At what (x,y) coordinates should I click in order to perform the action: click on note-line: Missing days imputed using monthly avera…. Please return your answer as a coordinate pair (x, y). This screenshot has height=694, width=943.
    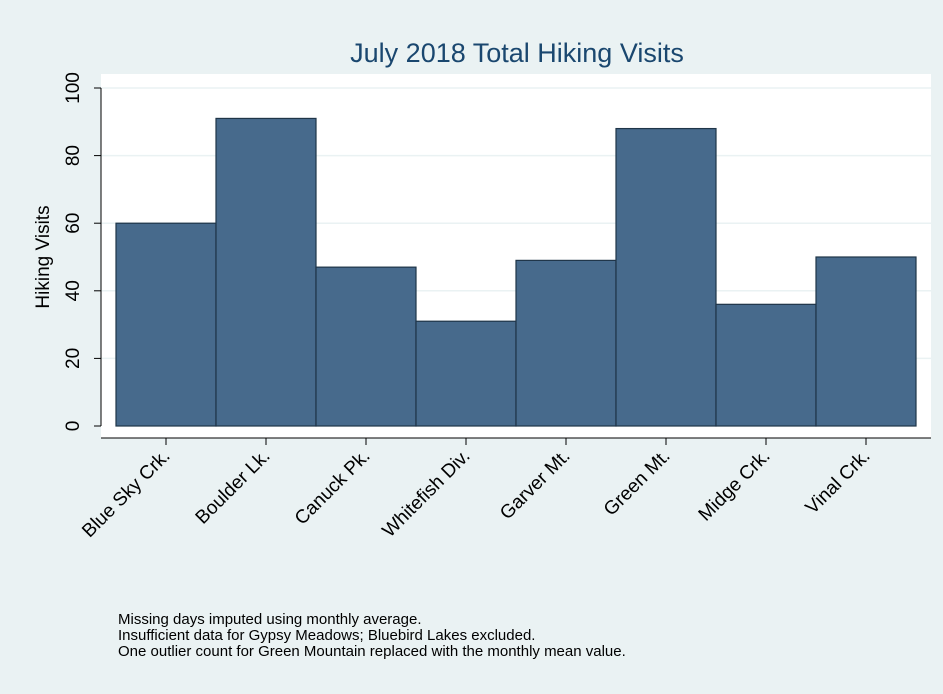
    Looking at the image, I should click on (270, 619).